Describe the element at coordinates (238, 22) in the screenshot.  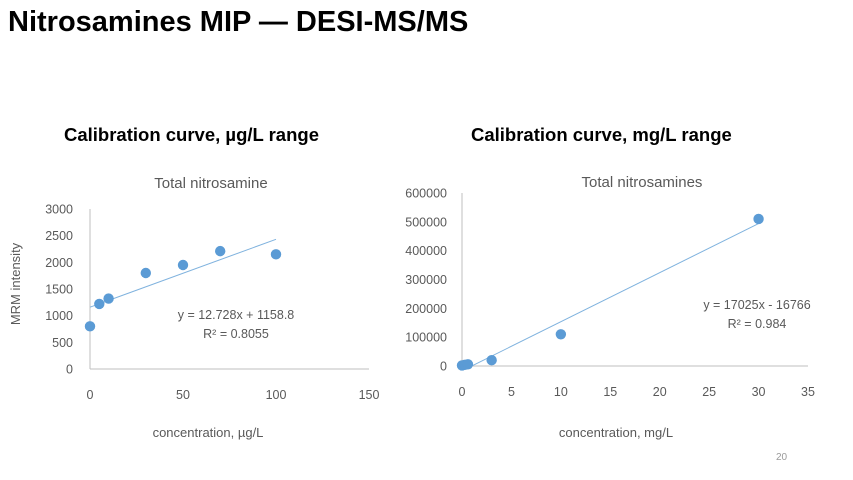
I see `slide-title: Nitrosamines MIP — DESI-MS/MS` at that location.